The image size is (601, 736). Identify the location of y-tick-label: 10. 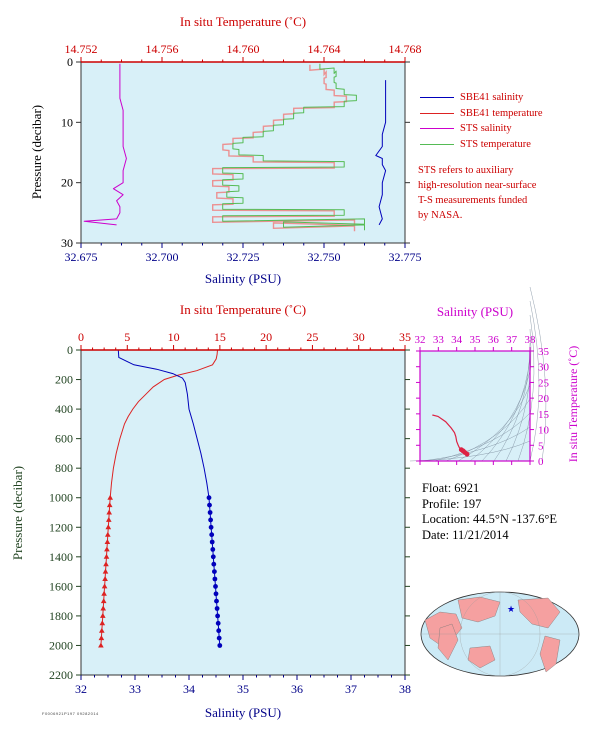
(67, 122).